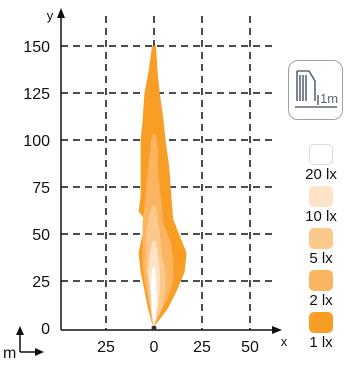  I want to click on luminaire-mounting-icon: 1m, so click(316, 89).